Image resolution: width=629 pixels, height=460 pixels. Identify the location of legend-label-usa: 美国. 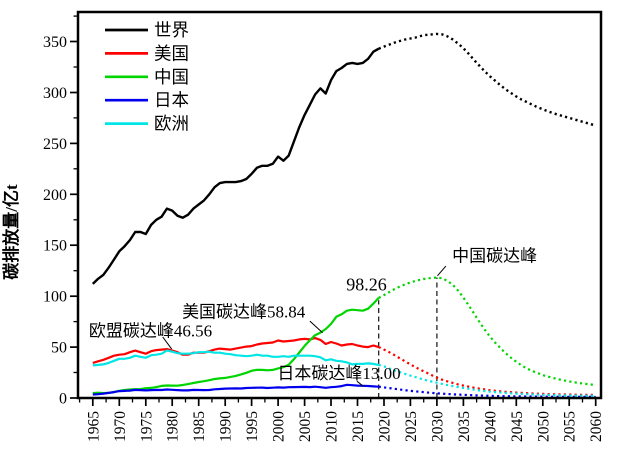
(171, 53).